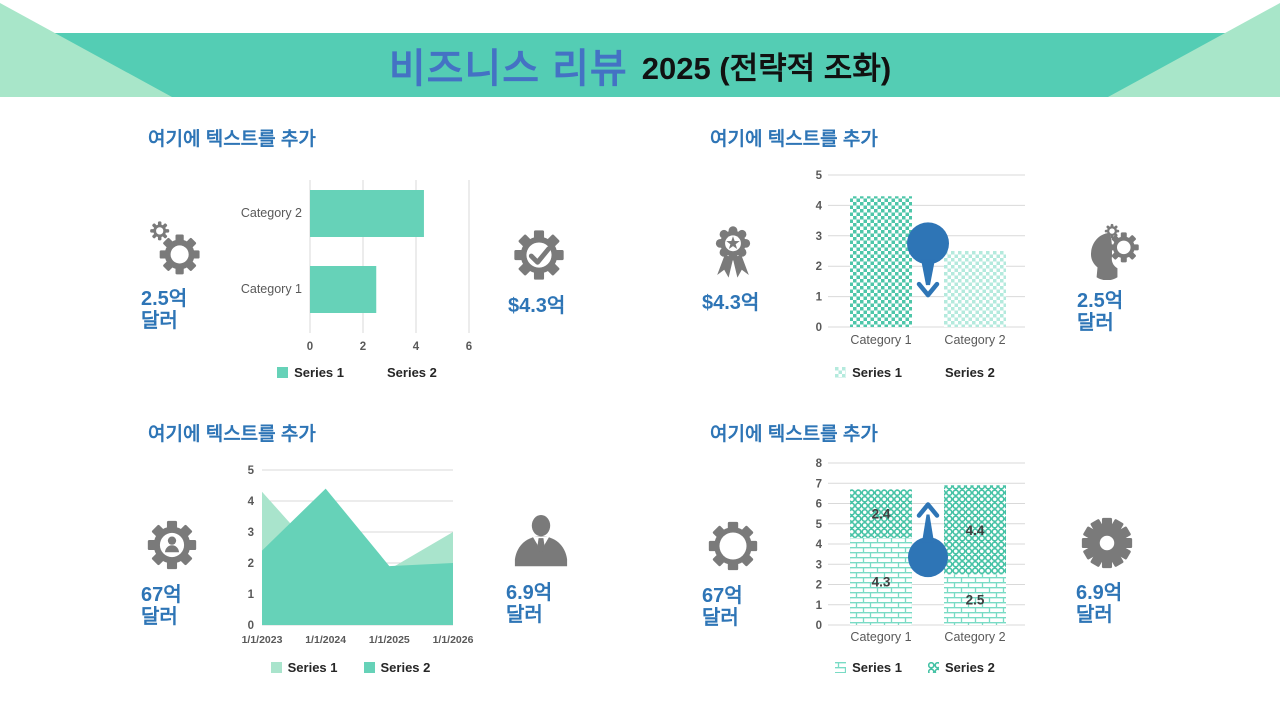  I want to click on svg-text: 1/1/2025, so click(389, 640).